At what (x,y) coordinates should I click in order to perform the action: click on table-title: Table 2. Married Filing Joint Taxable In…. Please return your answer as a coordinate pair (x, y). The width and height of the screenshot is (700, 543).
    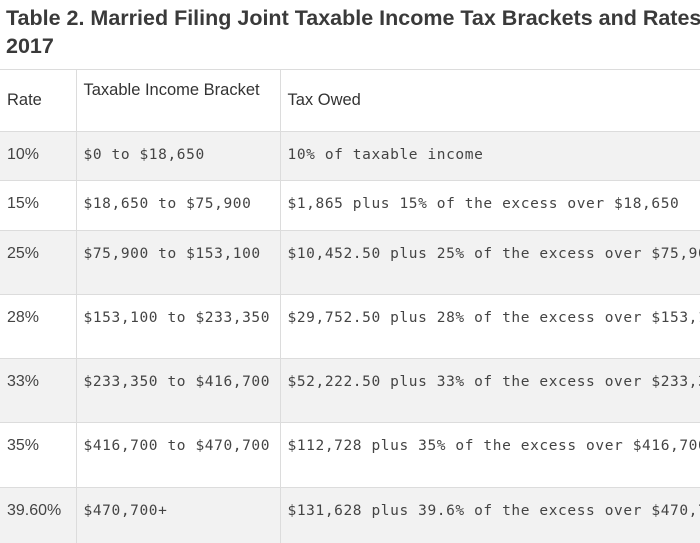
    Looking at the image, I should click on (353, 32).